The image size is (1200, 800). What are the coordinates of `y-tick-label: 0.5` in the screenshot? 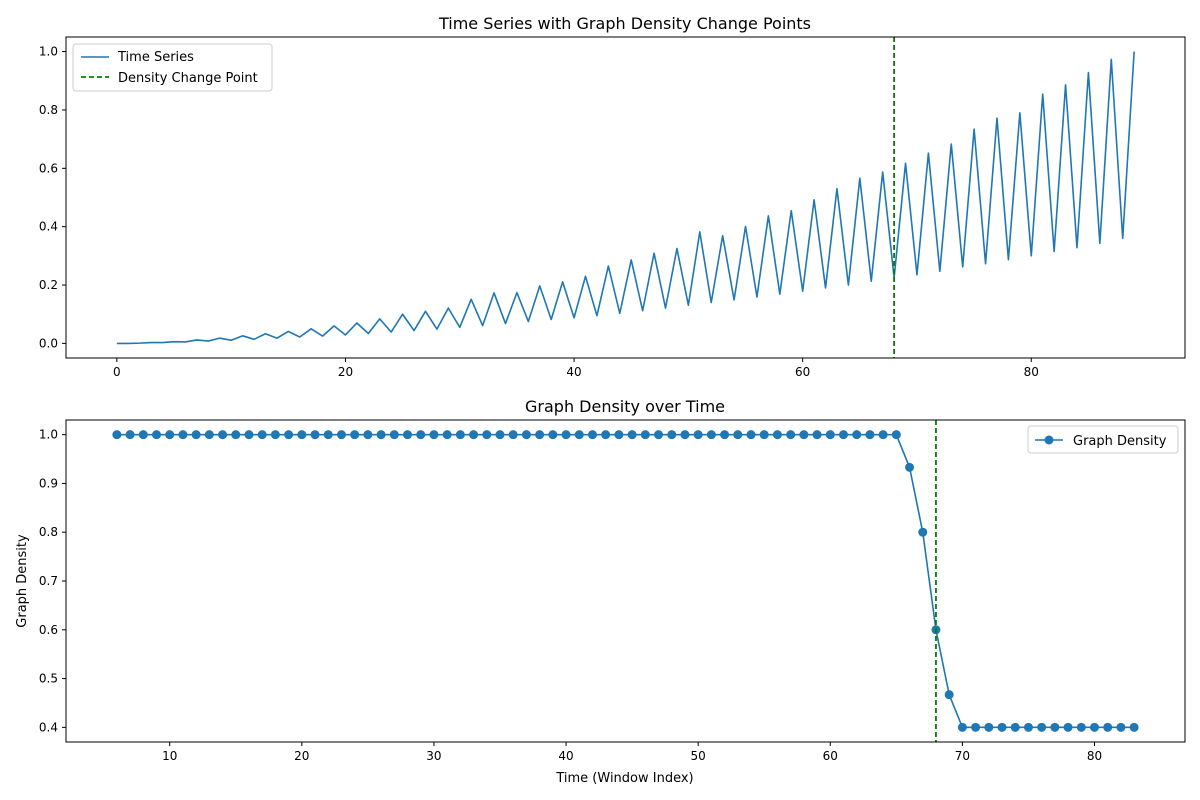 It's located at (48, 679).